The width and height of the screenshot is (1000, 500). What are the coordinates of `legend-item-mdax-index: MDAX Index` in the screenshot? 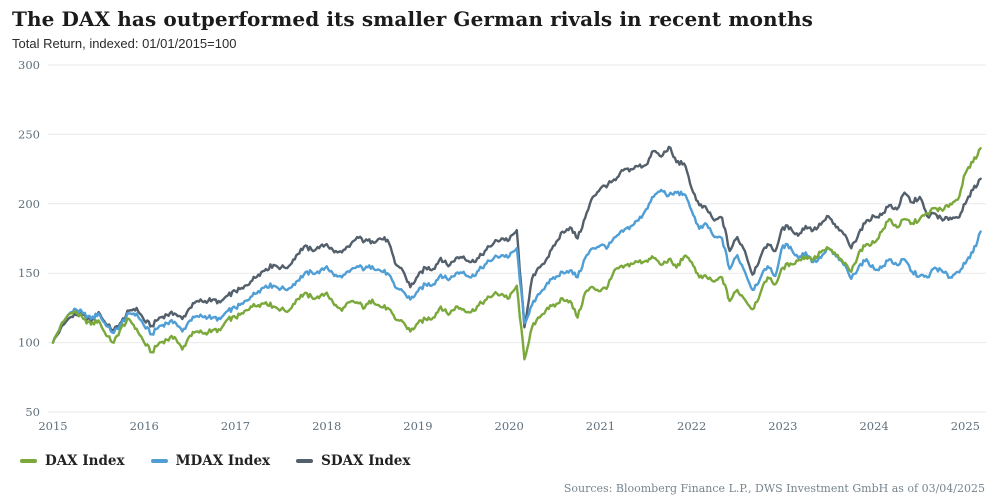 It's located at (210, 461).